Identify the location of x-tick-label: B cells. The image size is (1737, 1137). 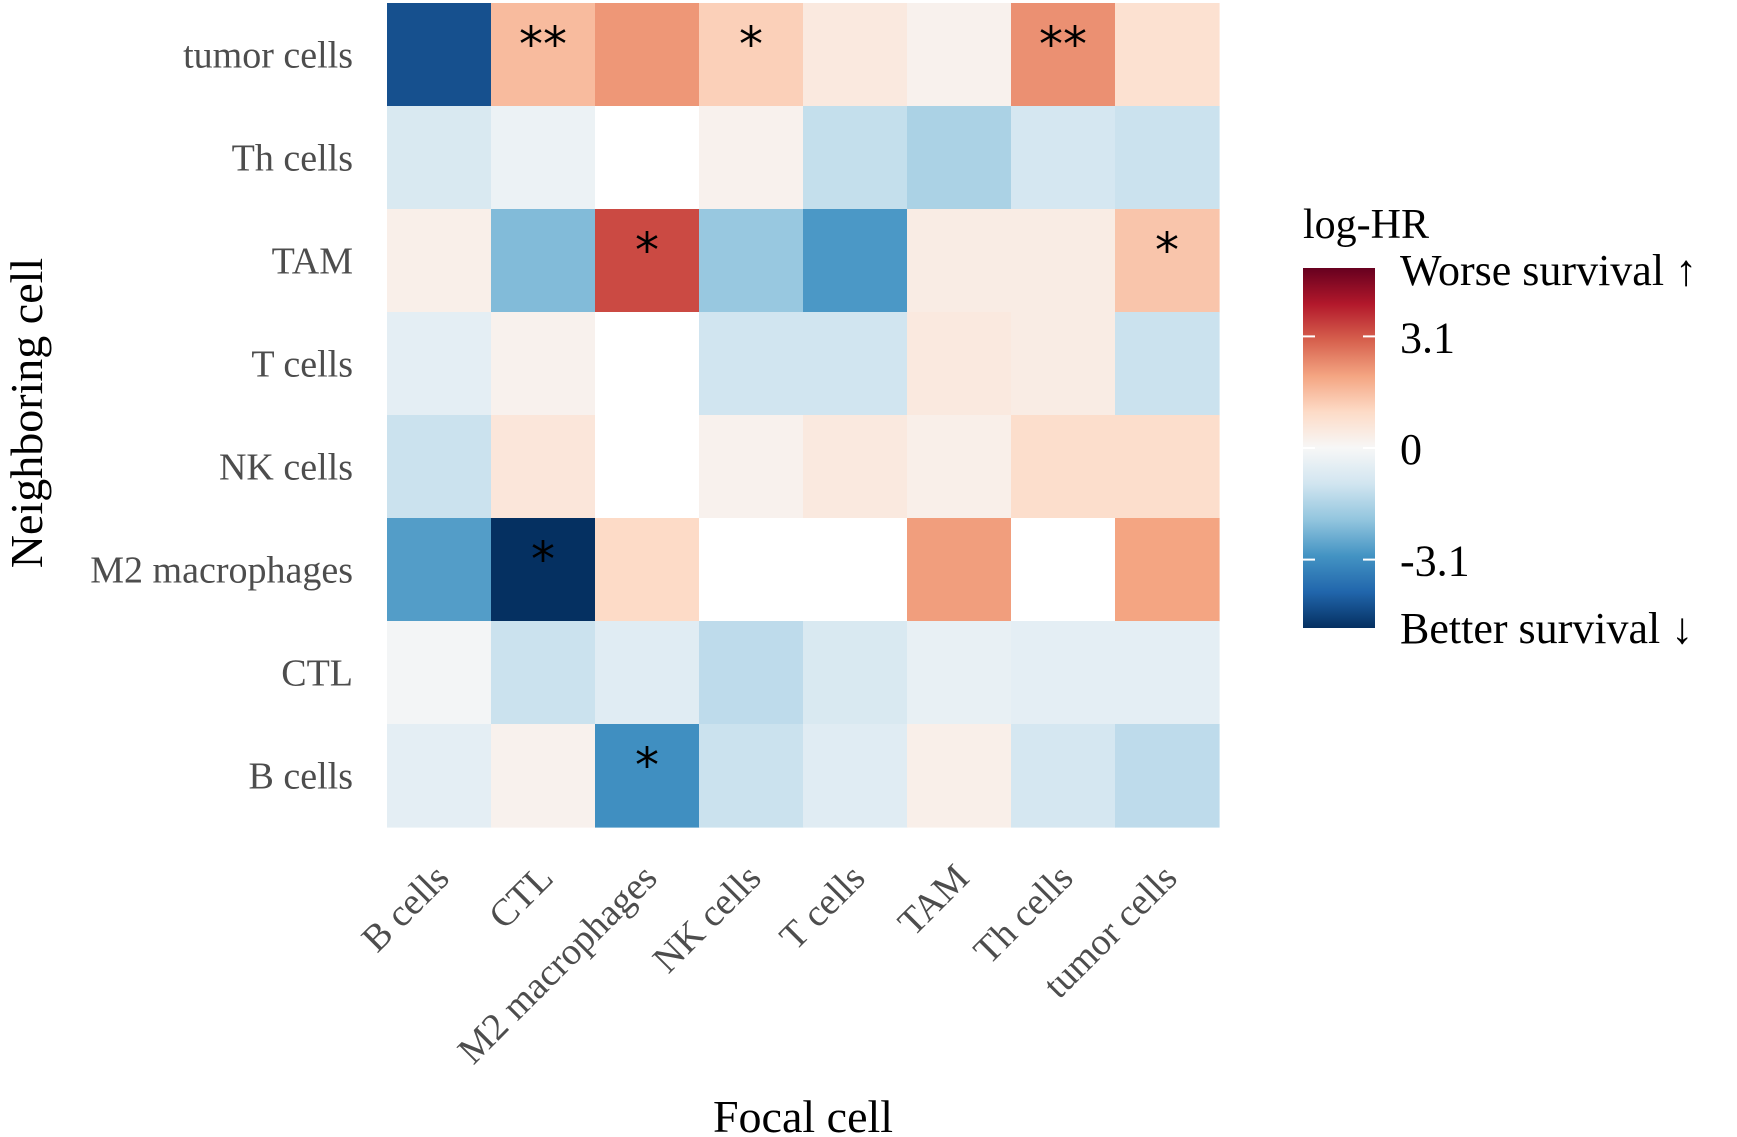
(406, 909).